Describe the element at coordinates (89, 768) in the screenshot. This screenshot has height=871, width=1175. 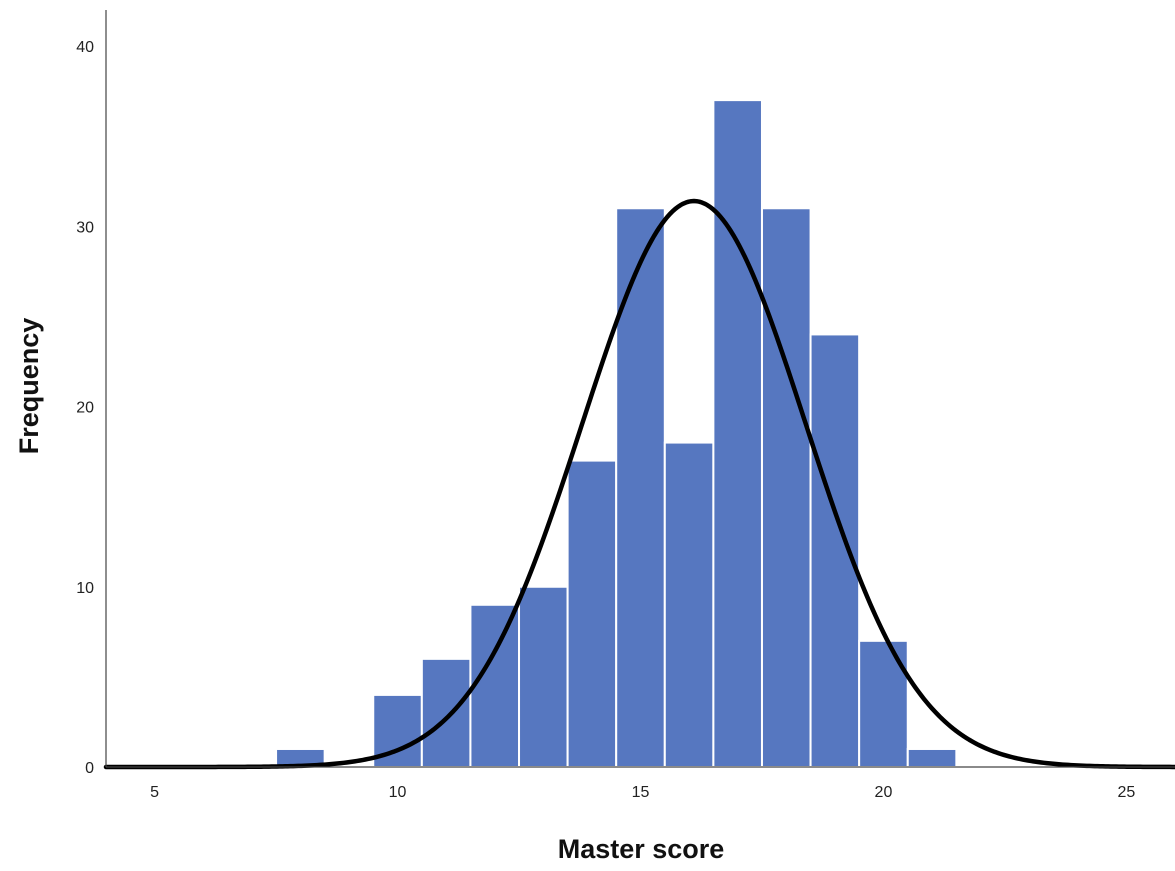
I see `y-tick-label: 0` at that location.